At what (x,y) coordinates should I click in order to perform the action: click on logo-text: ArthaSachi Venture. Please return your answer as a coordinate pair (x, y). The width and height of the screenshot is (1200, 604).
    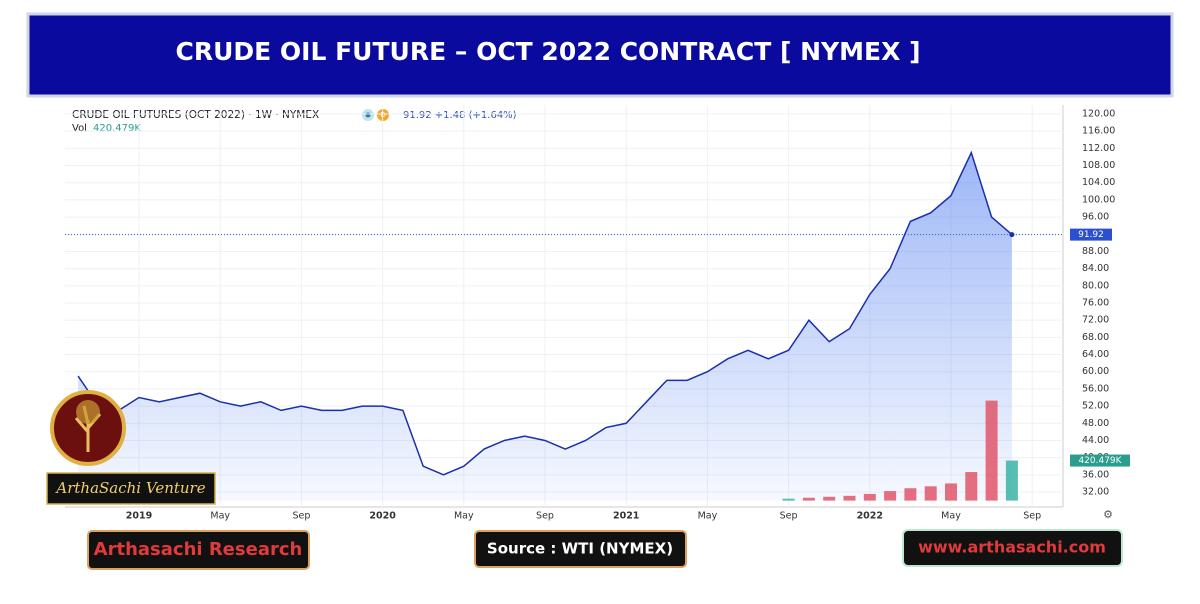
    Looking at the image, I should click on (129, 488).